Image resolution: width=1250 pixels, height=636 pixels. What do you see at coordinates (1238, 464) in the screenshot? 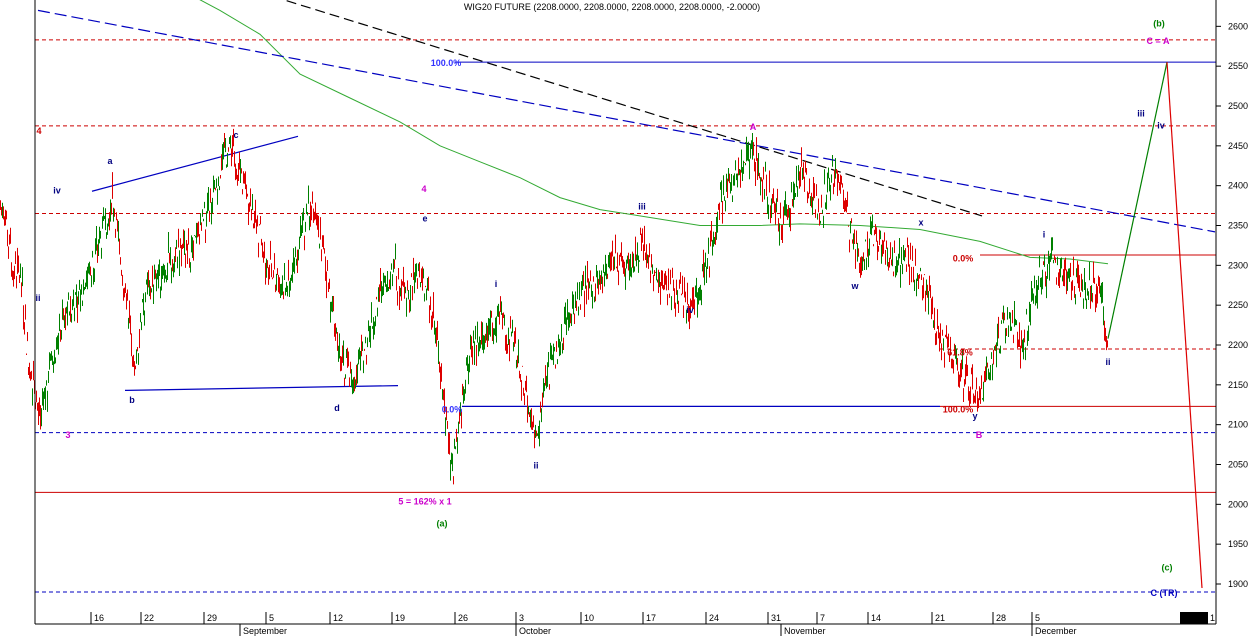
I see `y-tick-label: 2050` at bounding box center [1238, 464].